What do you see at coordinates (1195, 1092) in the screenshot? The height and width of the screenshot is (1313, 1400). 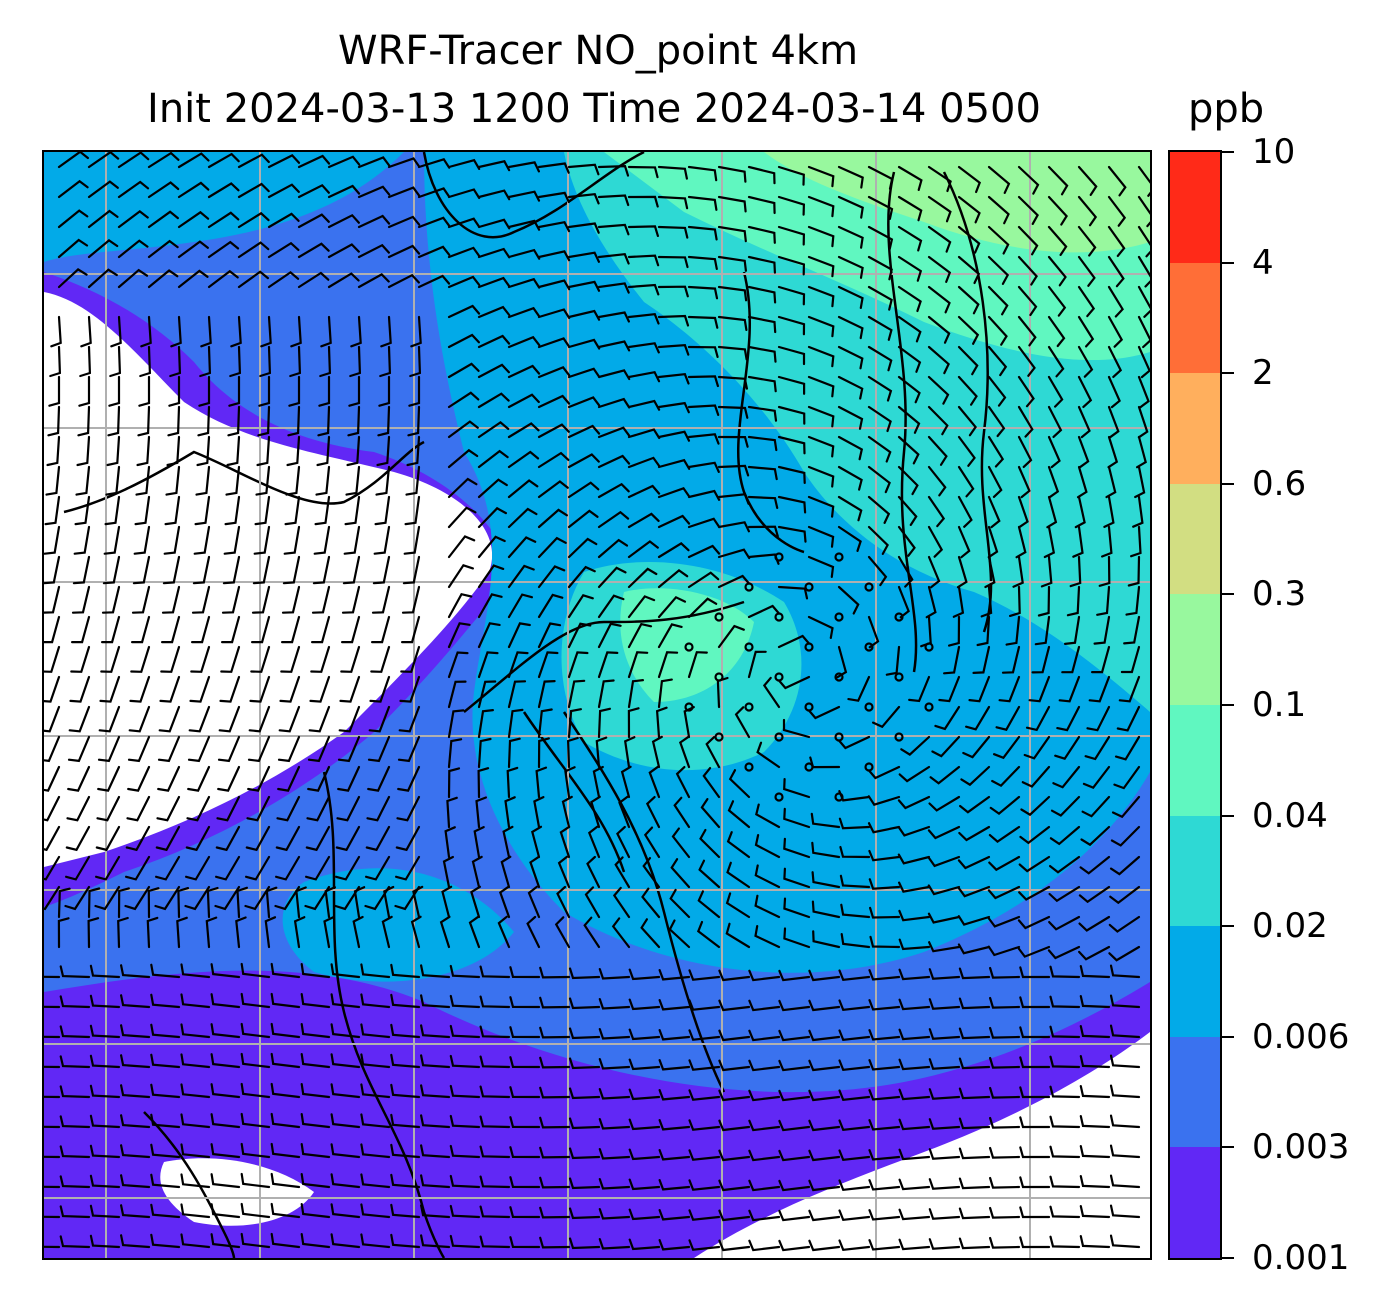 I see `colorbar-band-0.003` at bounding box center [1195, 1092].